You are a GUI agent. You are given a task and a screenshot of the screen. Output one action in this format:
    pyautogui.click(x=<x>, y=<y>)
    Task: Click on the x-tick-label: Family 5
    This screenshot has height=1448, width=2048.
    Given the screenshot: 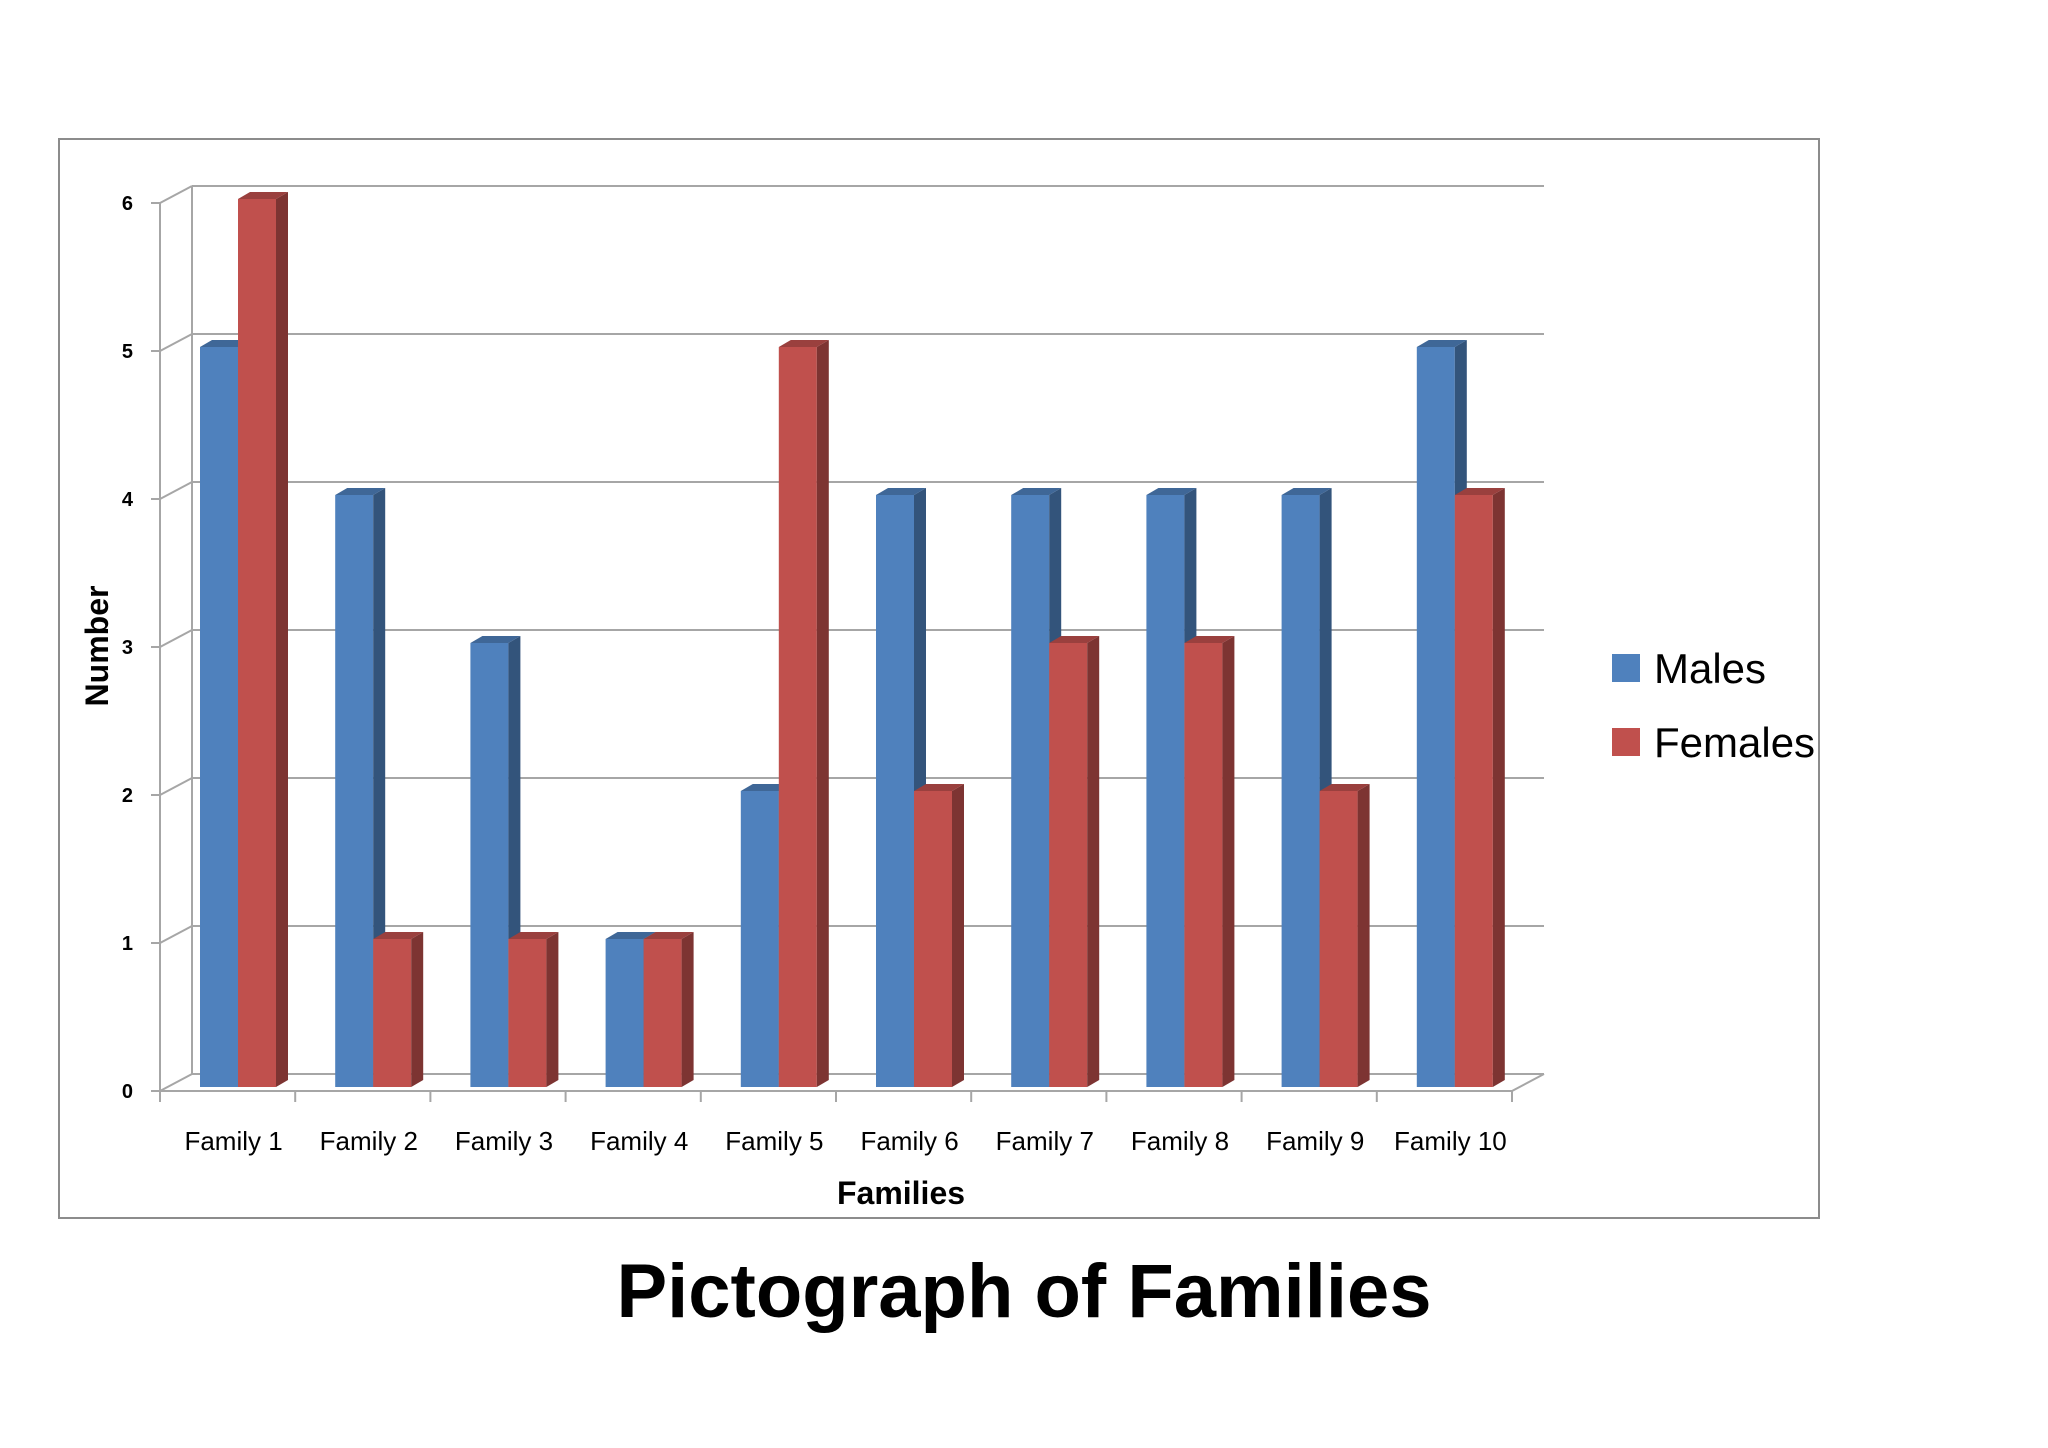 What is the action you would take?
    pyautogui.click(x=774, y=1141)
    